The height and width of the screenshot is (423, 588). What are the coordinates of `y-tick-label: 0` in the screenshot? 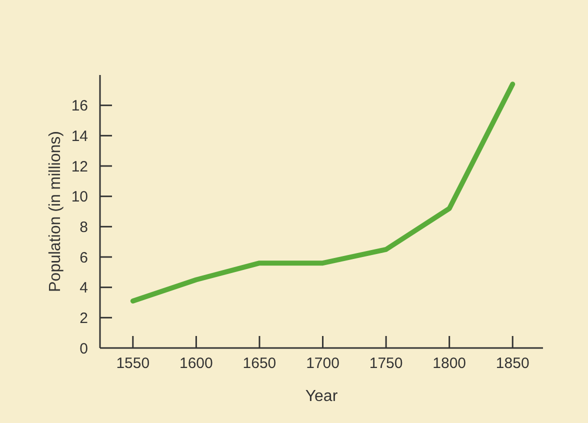 It's located at (84, 349).